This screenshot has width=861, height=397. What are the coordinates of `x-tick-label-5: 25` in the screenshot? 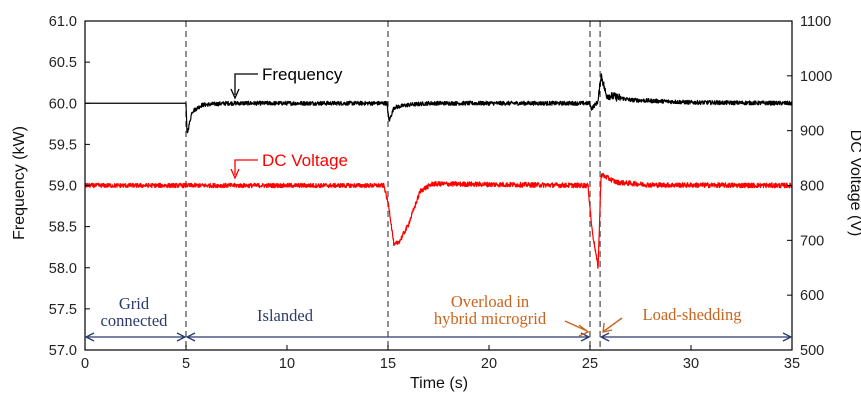 It's located at (590, 364).